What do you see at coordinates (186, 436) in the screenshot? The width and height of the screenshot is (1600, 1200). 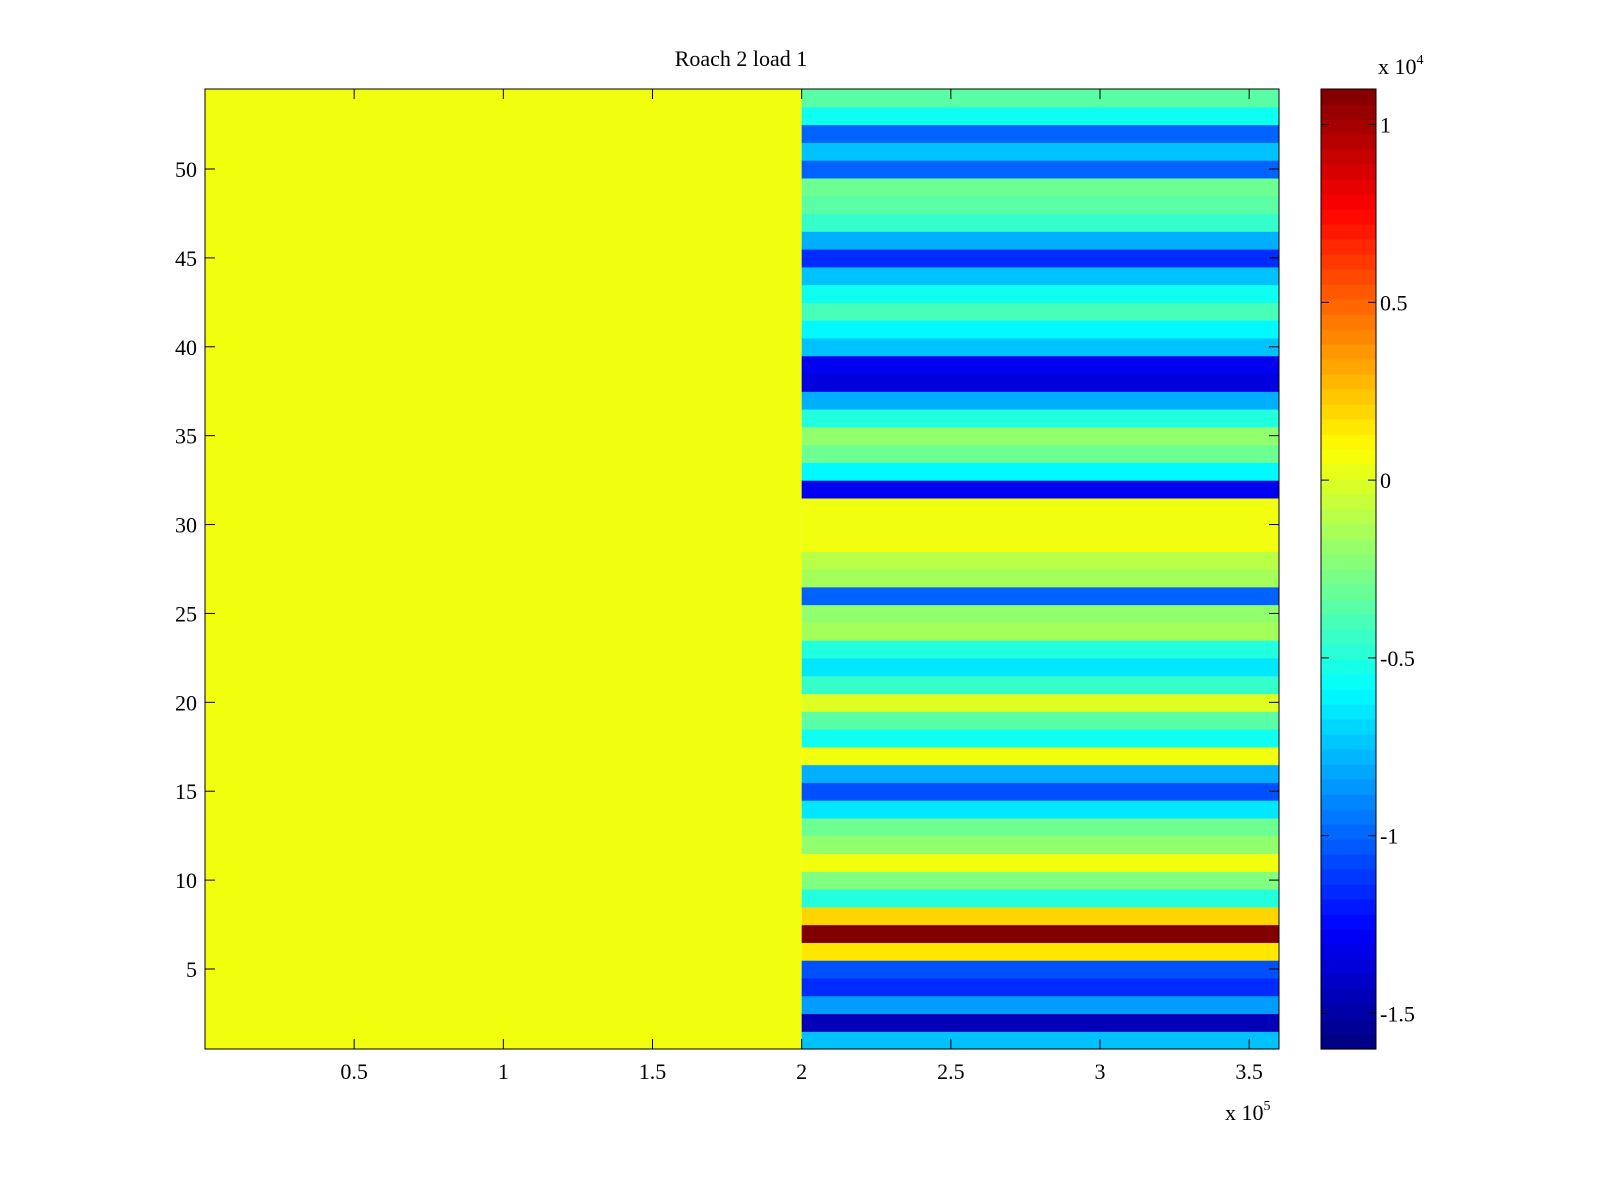 I see `y-tick-label: 35` at bounding box center [186, 436].